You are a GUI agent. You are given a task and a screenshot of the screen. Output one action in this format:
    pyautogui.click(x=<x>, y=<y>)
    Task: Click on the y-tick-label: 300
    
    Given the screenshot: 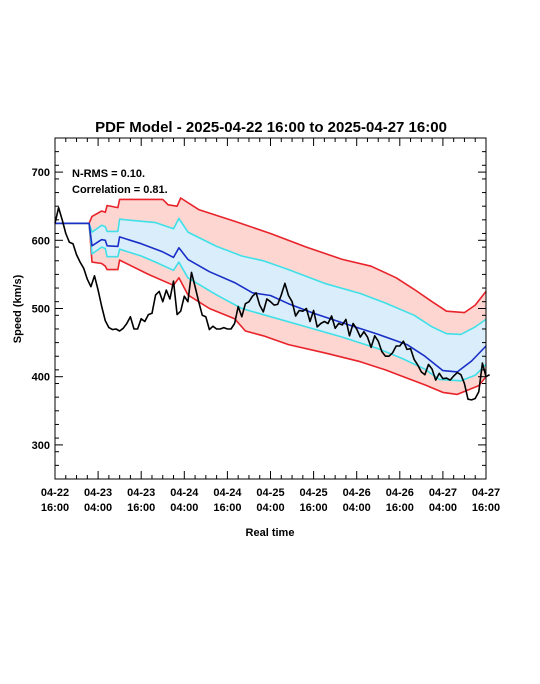 What is the action you would take?
    pyautogui.click(x=41, y=446)
    